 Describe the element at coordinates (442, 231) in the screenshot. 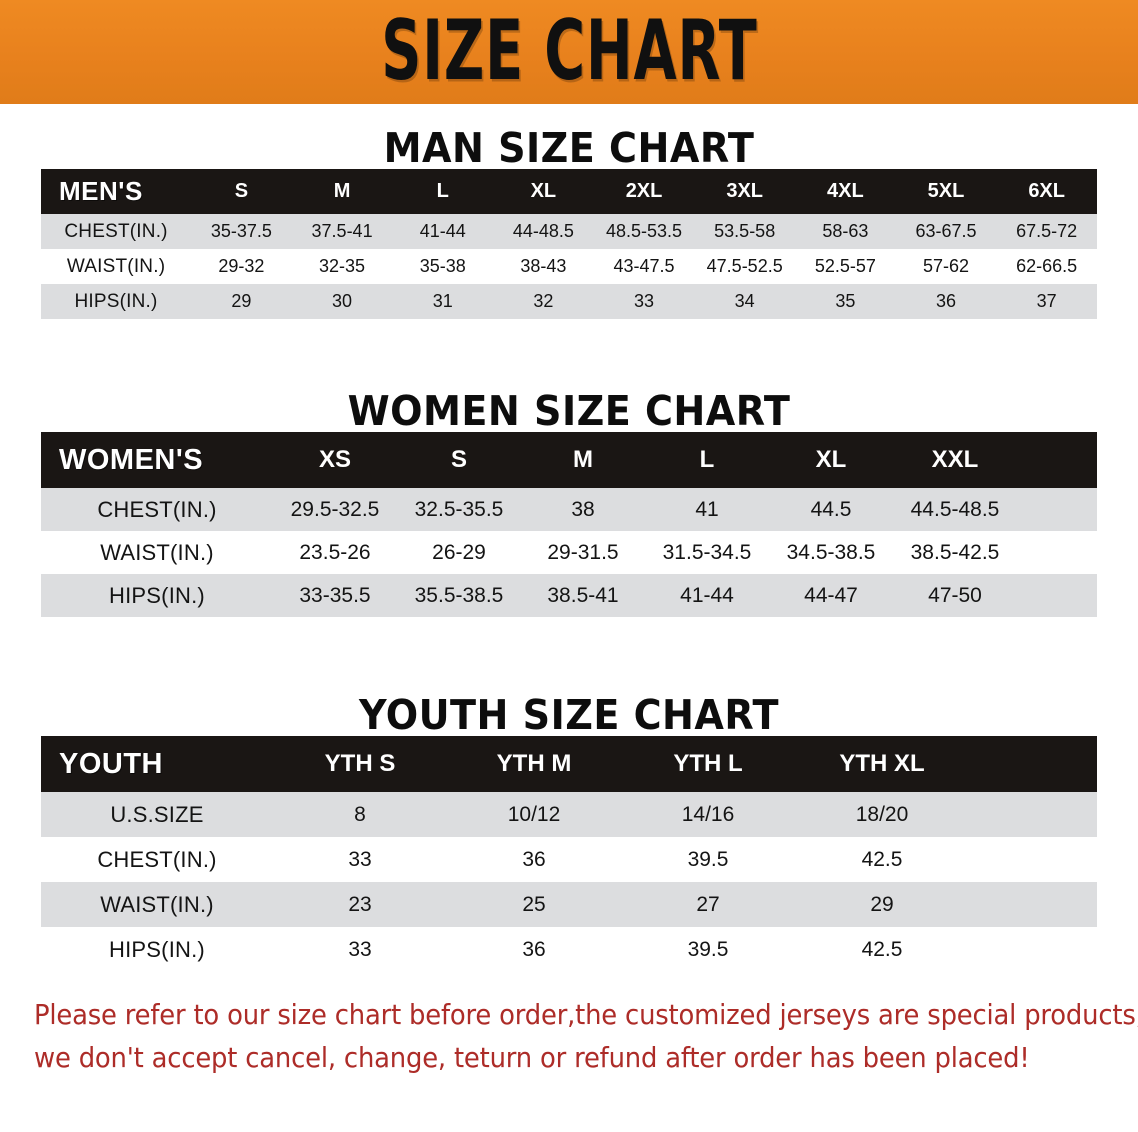

I see `man-chest-l: 41-44` at that location.